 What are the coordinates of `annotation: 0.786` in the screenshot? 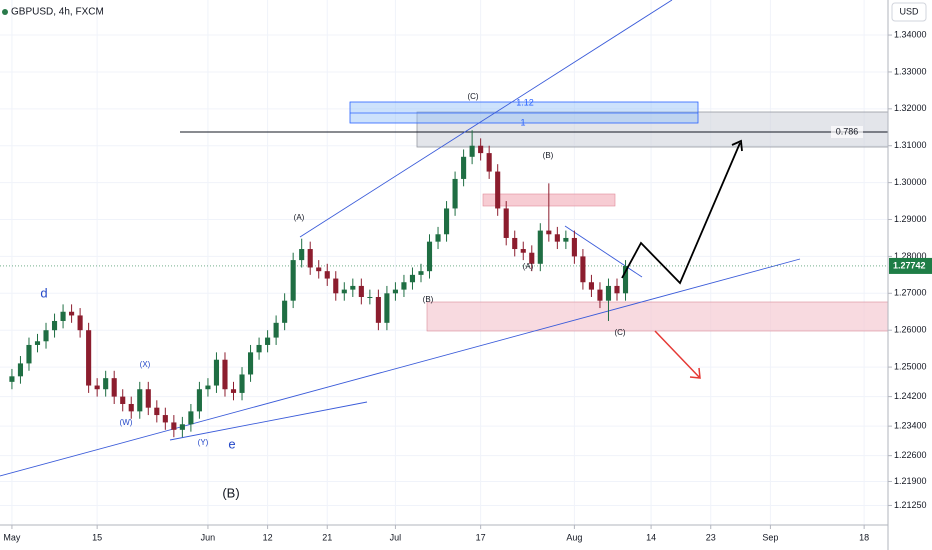 It's located at (847, 131).